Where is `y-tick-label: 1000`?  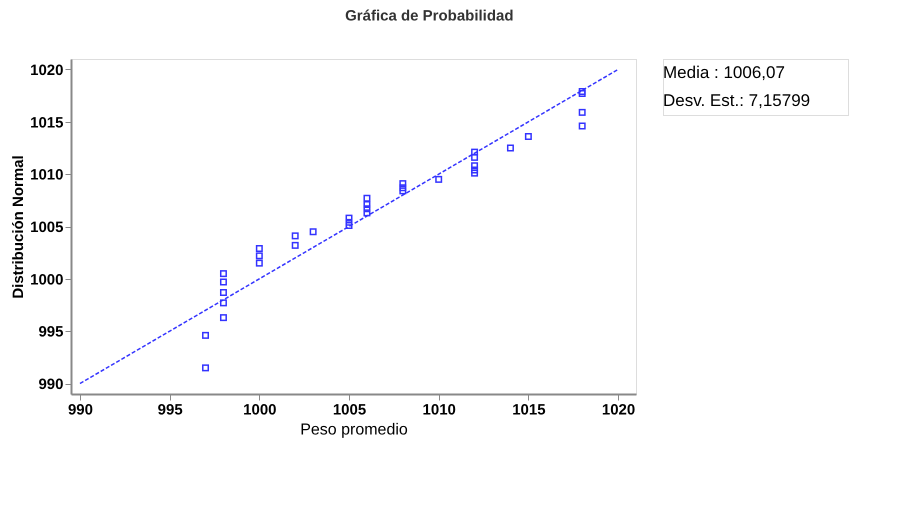 y-tick-label: 1000 is located at coordinates (47, 279).